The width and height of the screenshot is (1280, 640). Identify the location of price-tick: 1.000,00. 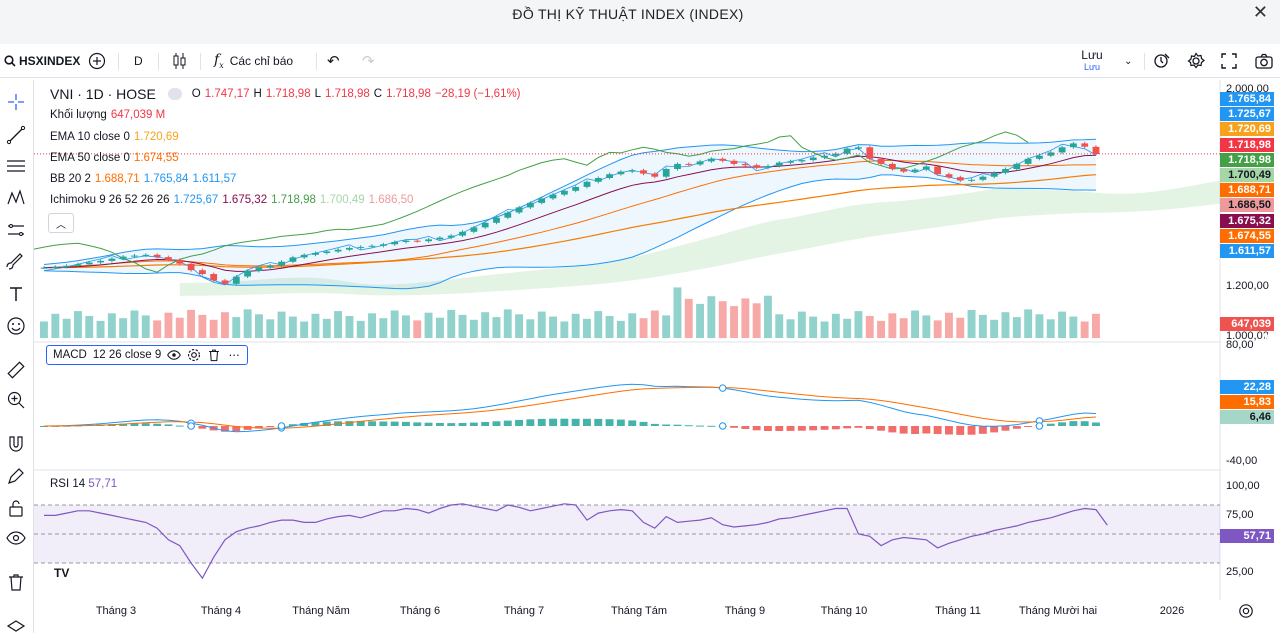
(1247, 336).